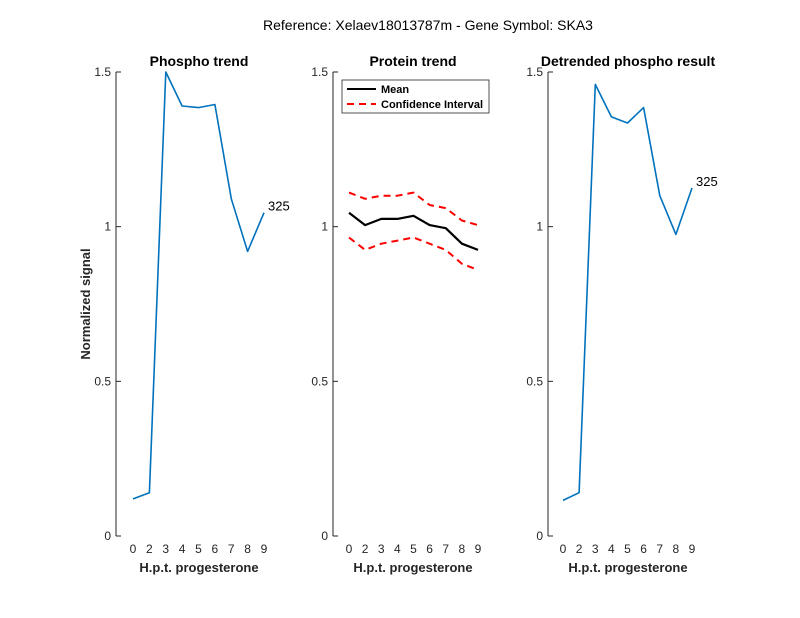 This screenshot has height=618, width=800. Describe the element at coordinates (198, 567) in the screenshot. I see `phospho-x-axis-label: H.p.t. progesterone` at that location.